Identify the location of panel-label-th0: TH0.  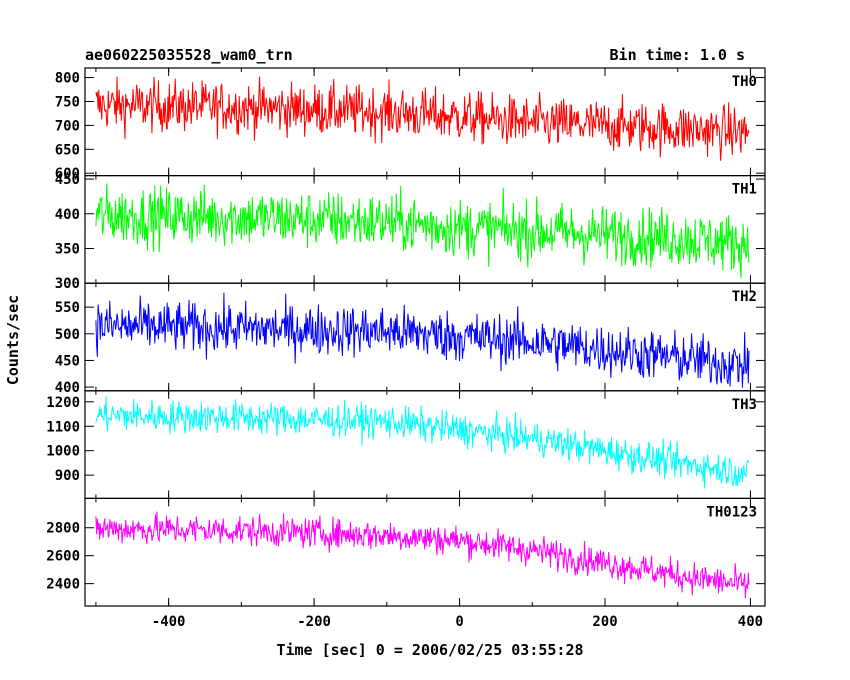
(744, 82).